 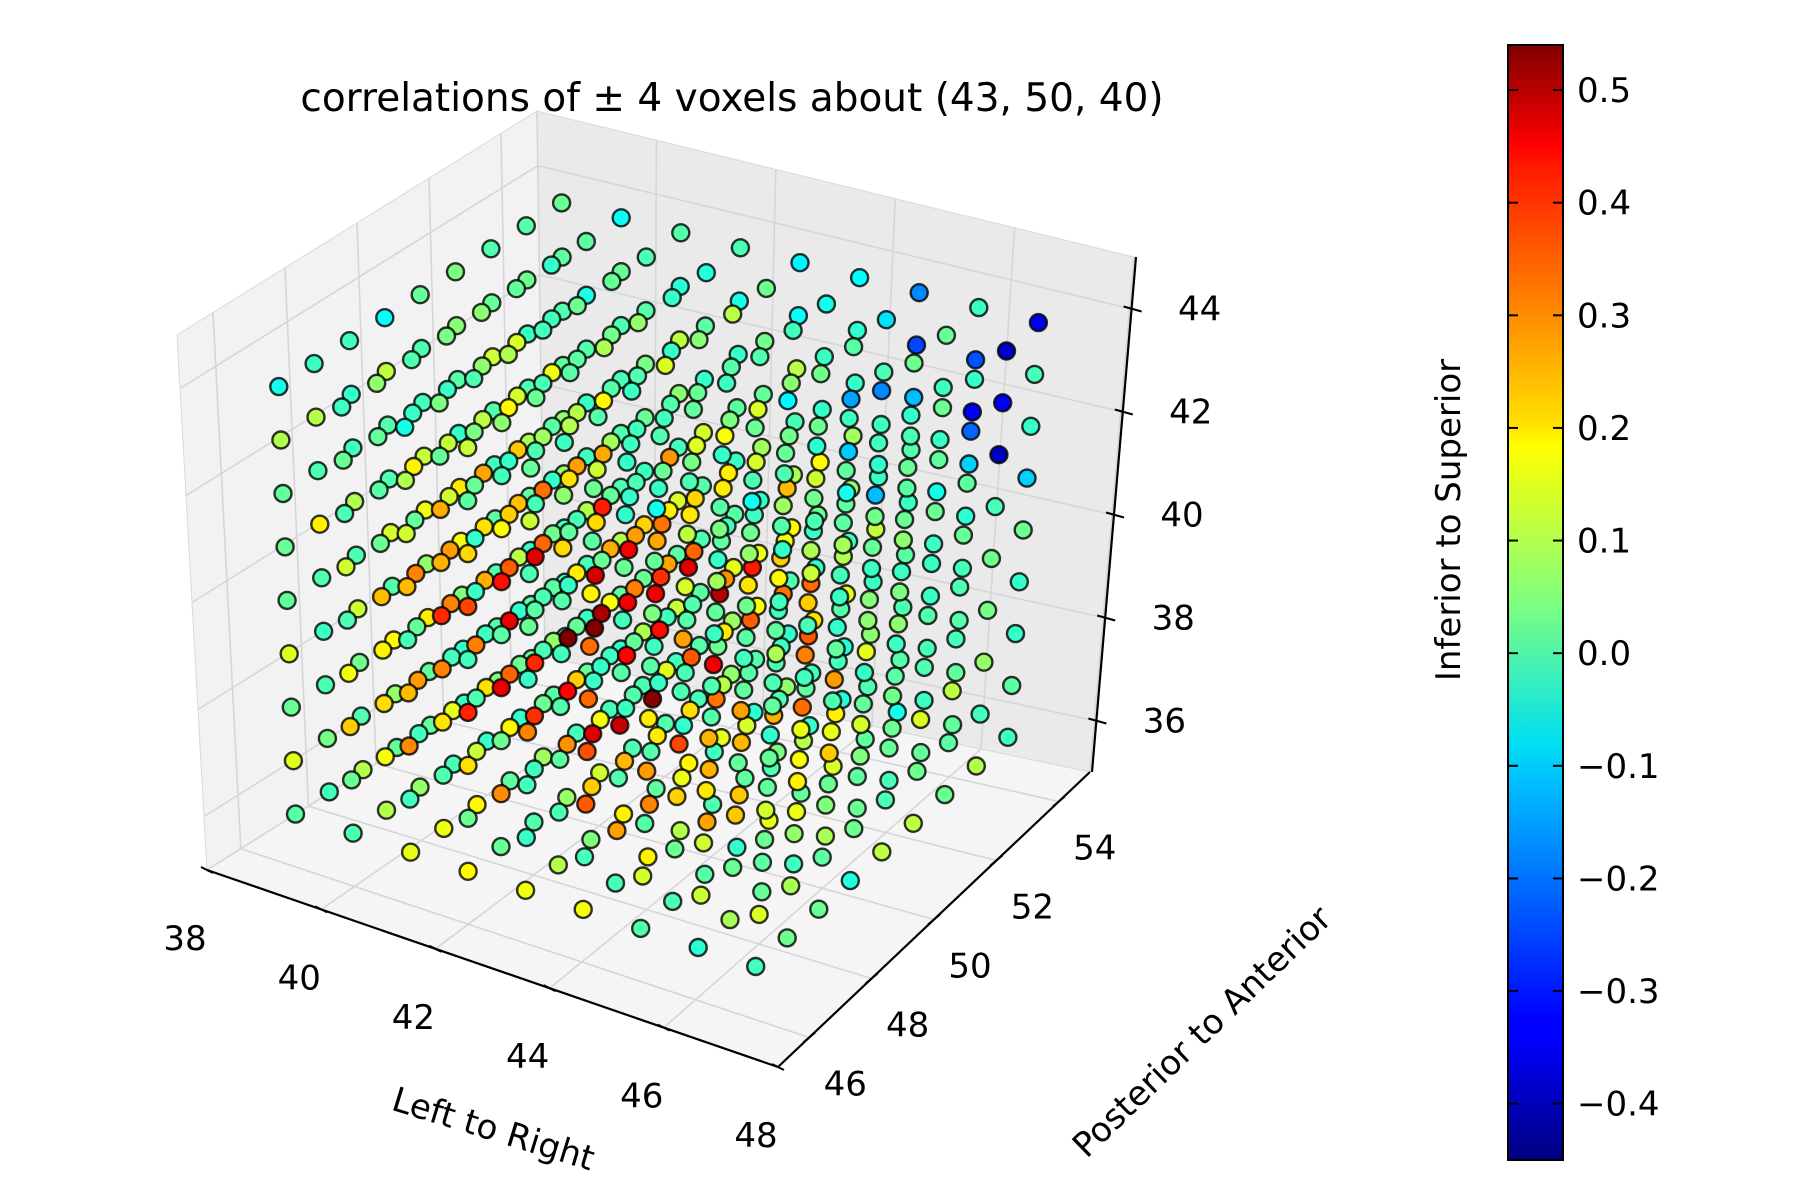 What do you see at coordinates (845, 1085) in the screenshot?
I see `y-tick-label: 46` at bounding box center [845, 1085].